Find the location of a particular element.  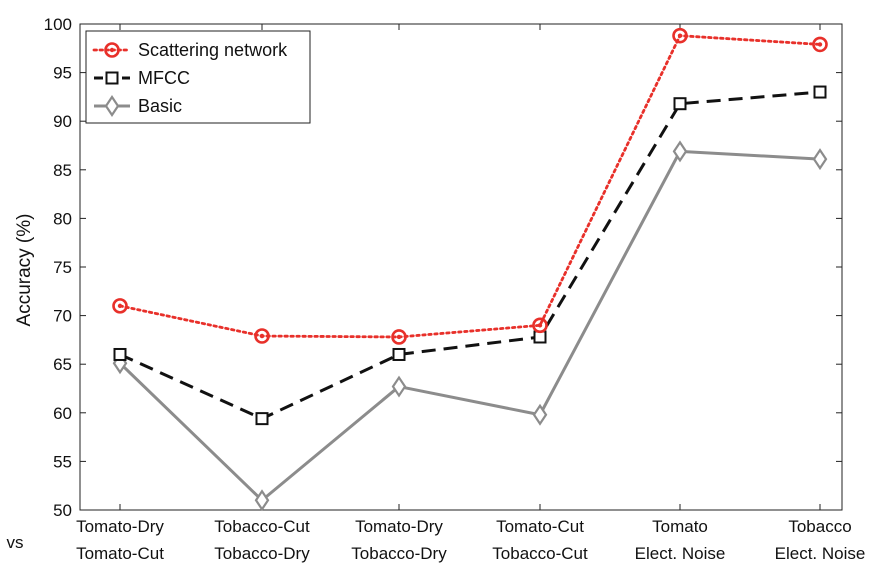

y-tick-label: 95 is located at coordinates (62, 73).